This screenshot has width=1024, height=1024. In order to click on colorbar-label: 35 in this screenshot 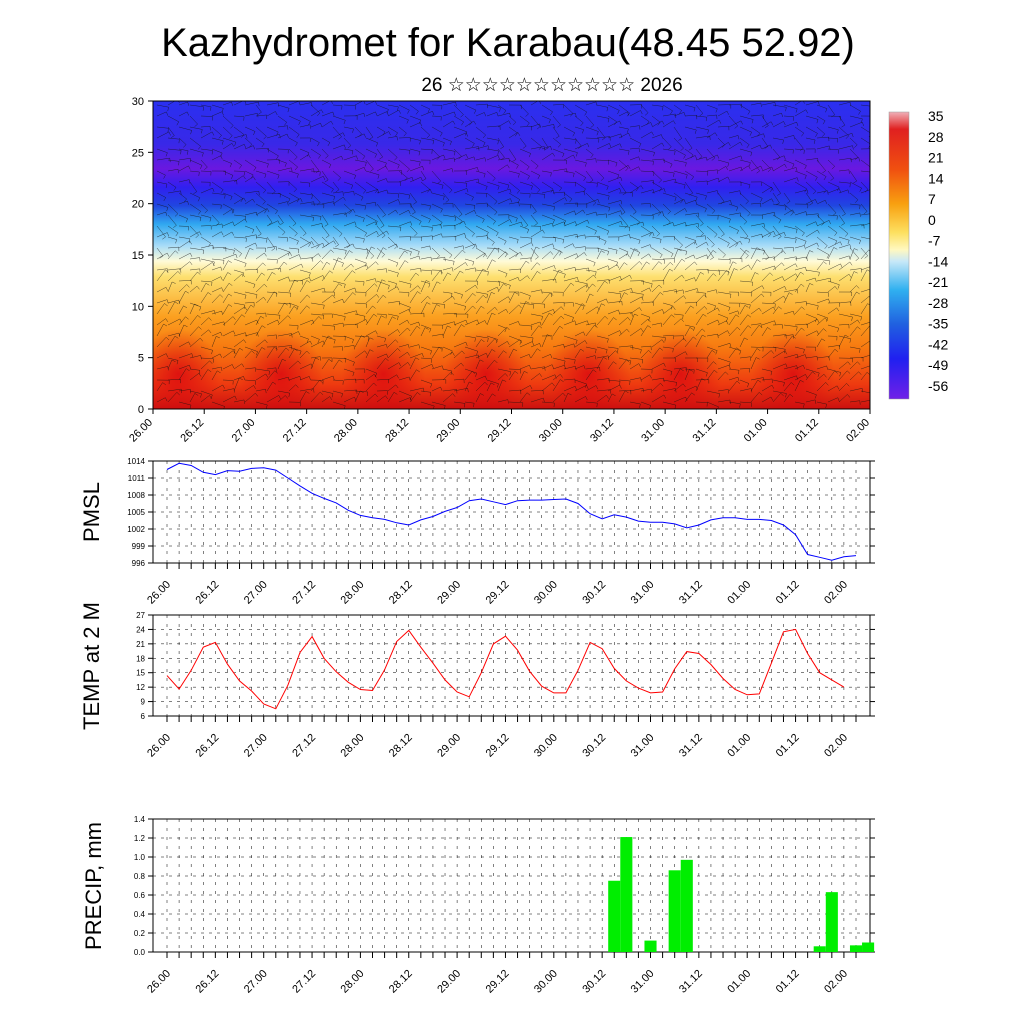, I will do `click(936, 116)`.